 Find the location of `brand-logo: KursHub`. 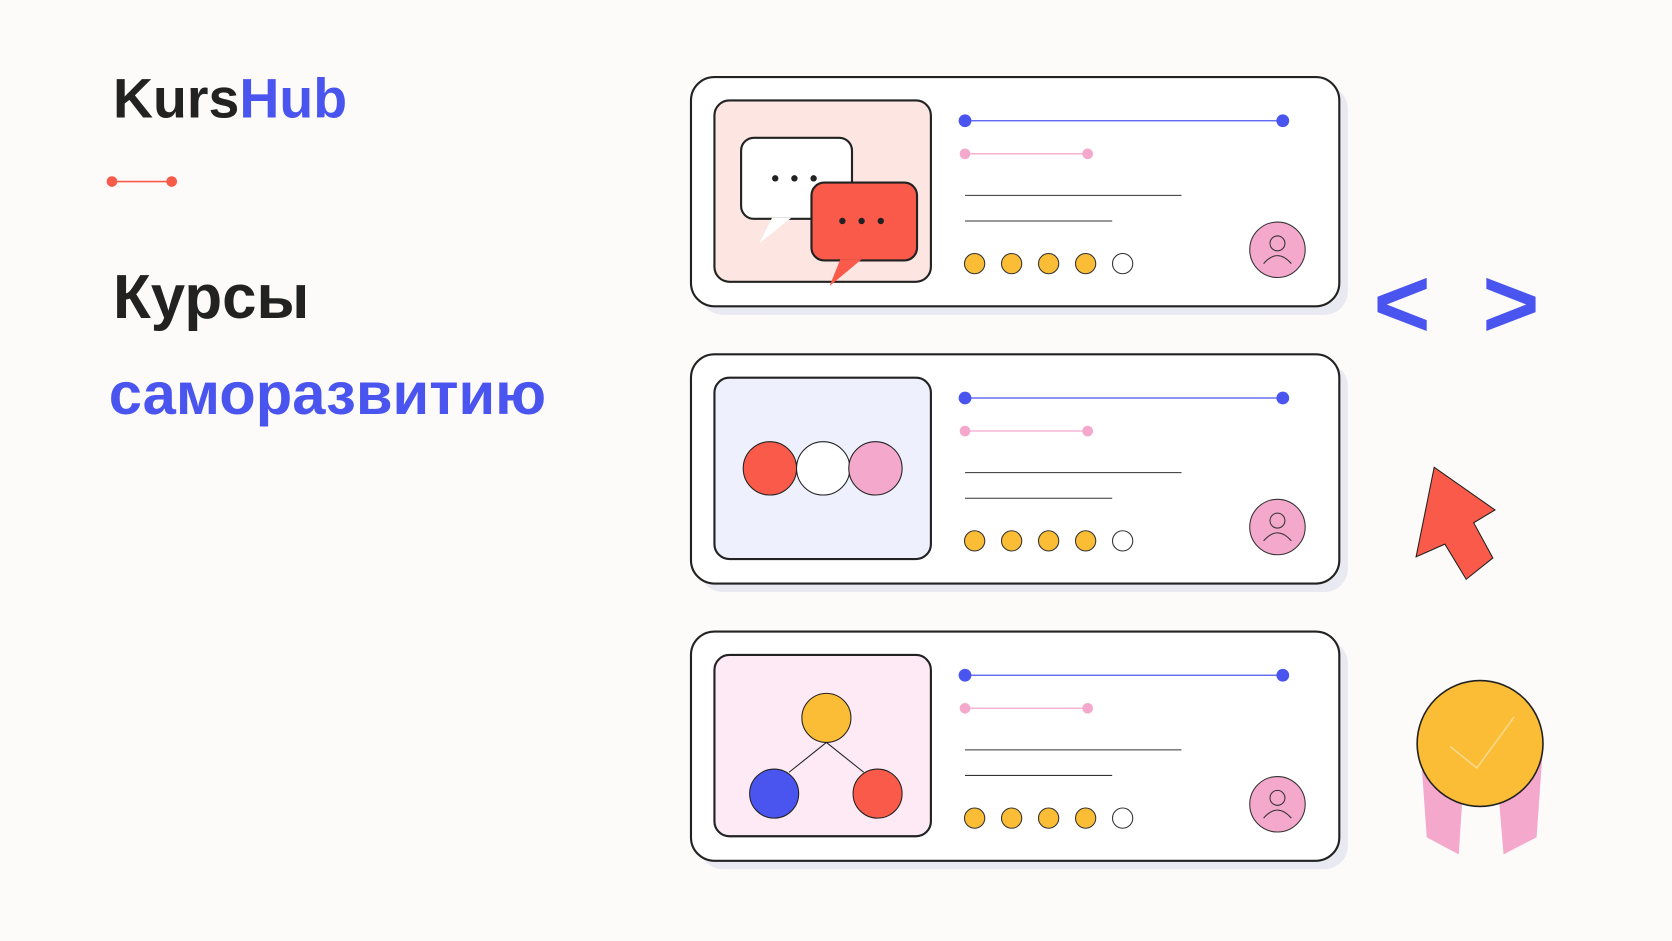

brand-logo: KursHub is located at coordinates (230, 99).